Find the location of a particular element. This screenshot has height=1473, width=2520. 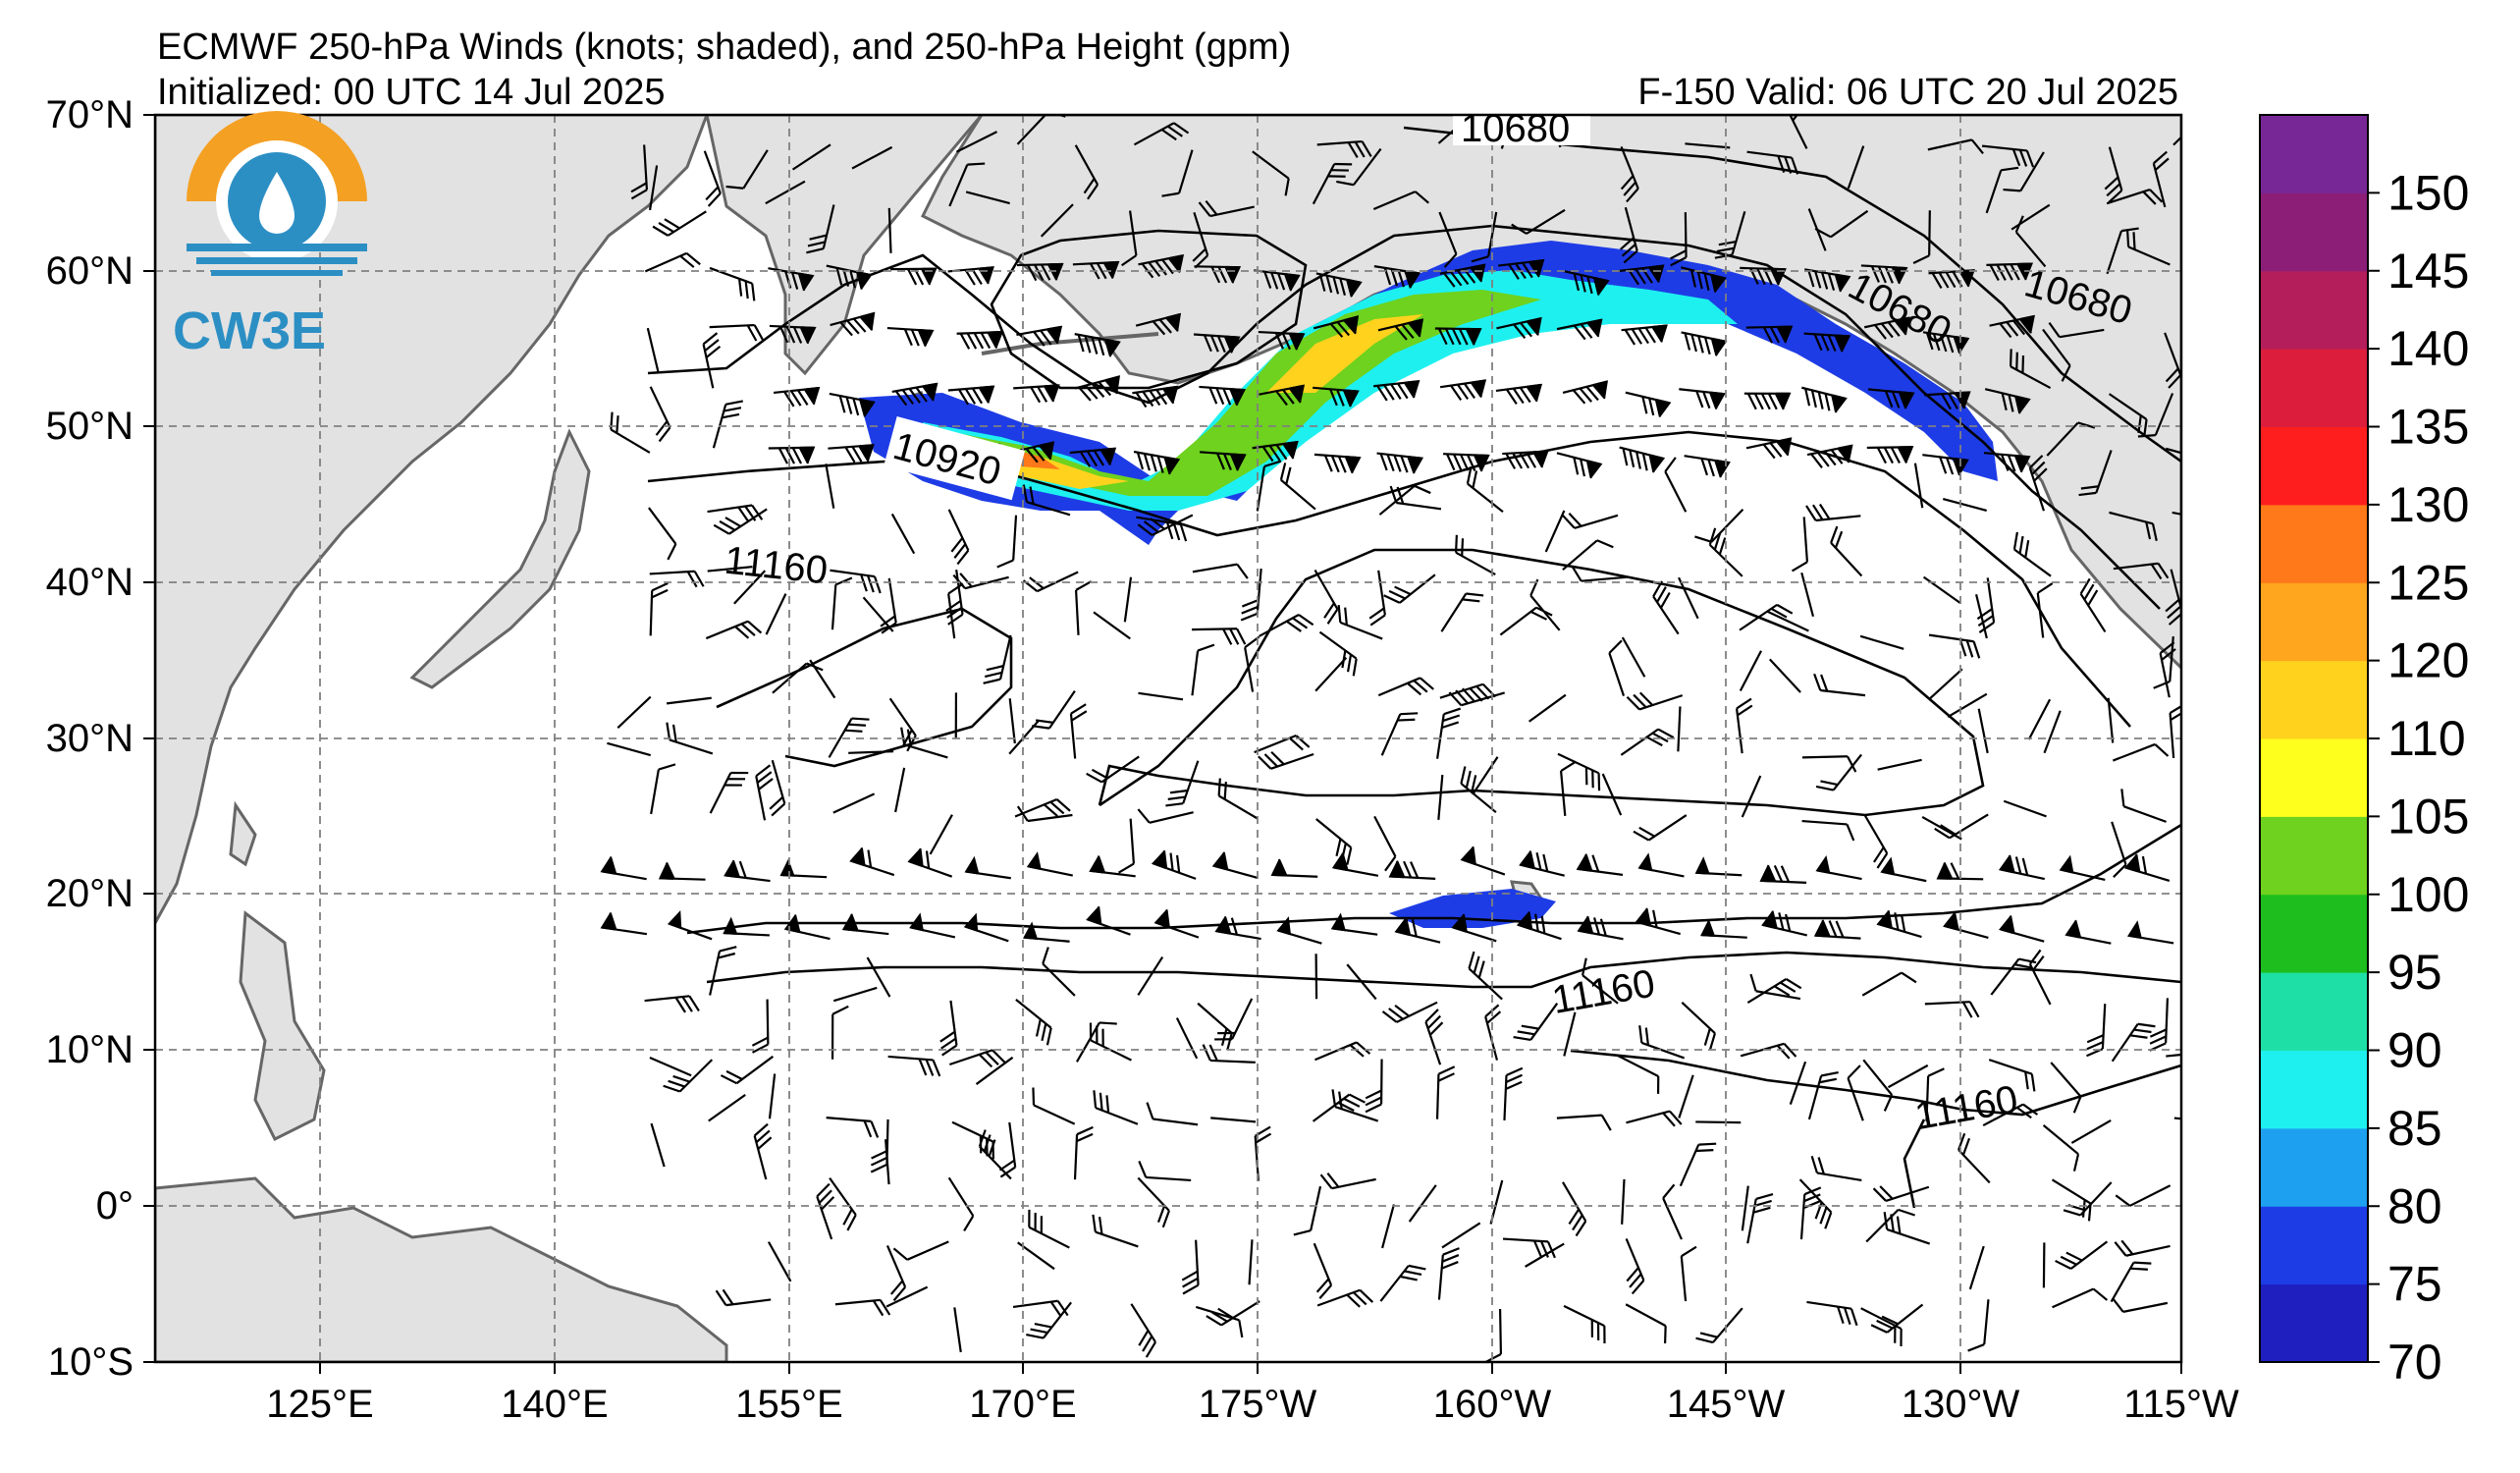

colorbar-label: 130 is located at coordinates (2428, 504).